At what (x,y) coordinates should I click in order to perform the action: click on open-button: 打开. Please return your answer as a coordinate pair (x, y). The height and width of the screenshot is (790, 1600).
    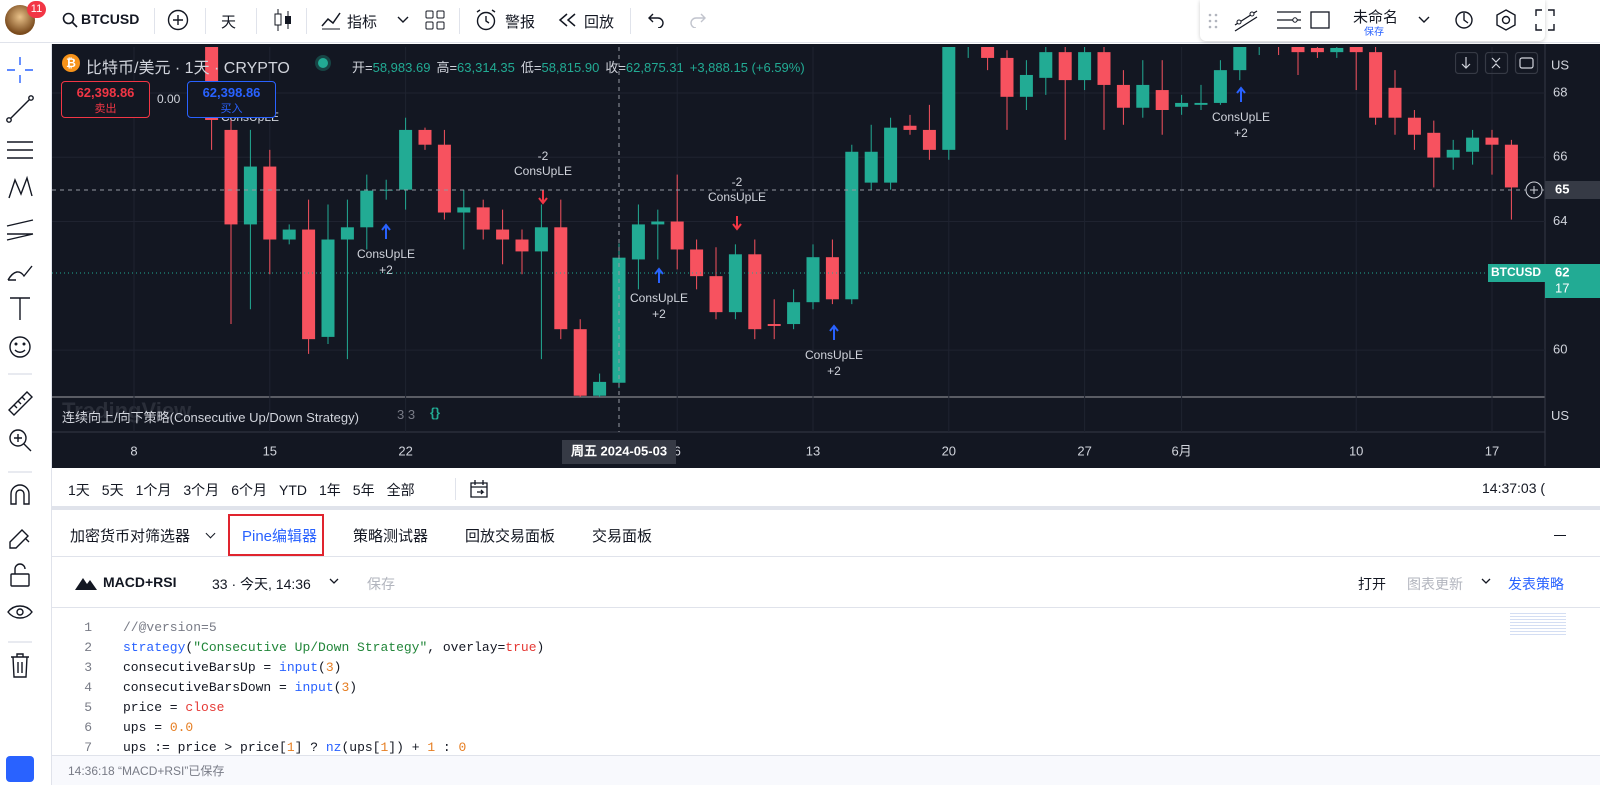
    Looking at the image, I should click on (1372, 584).